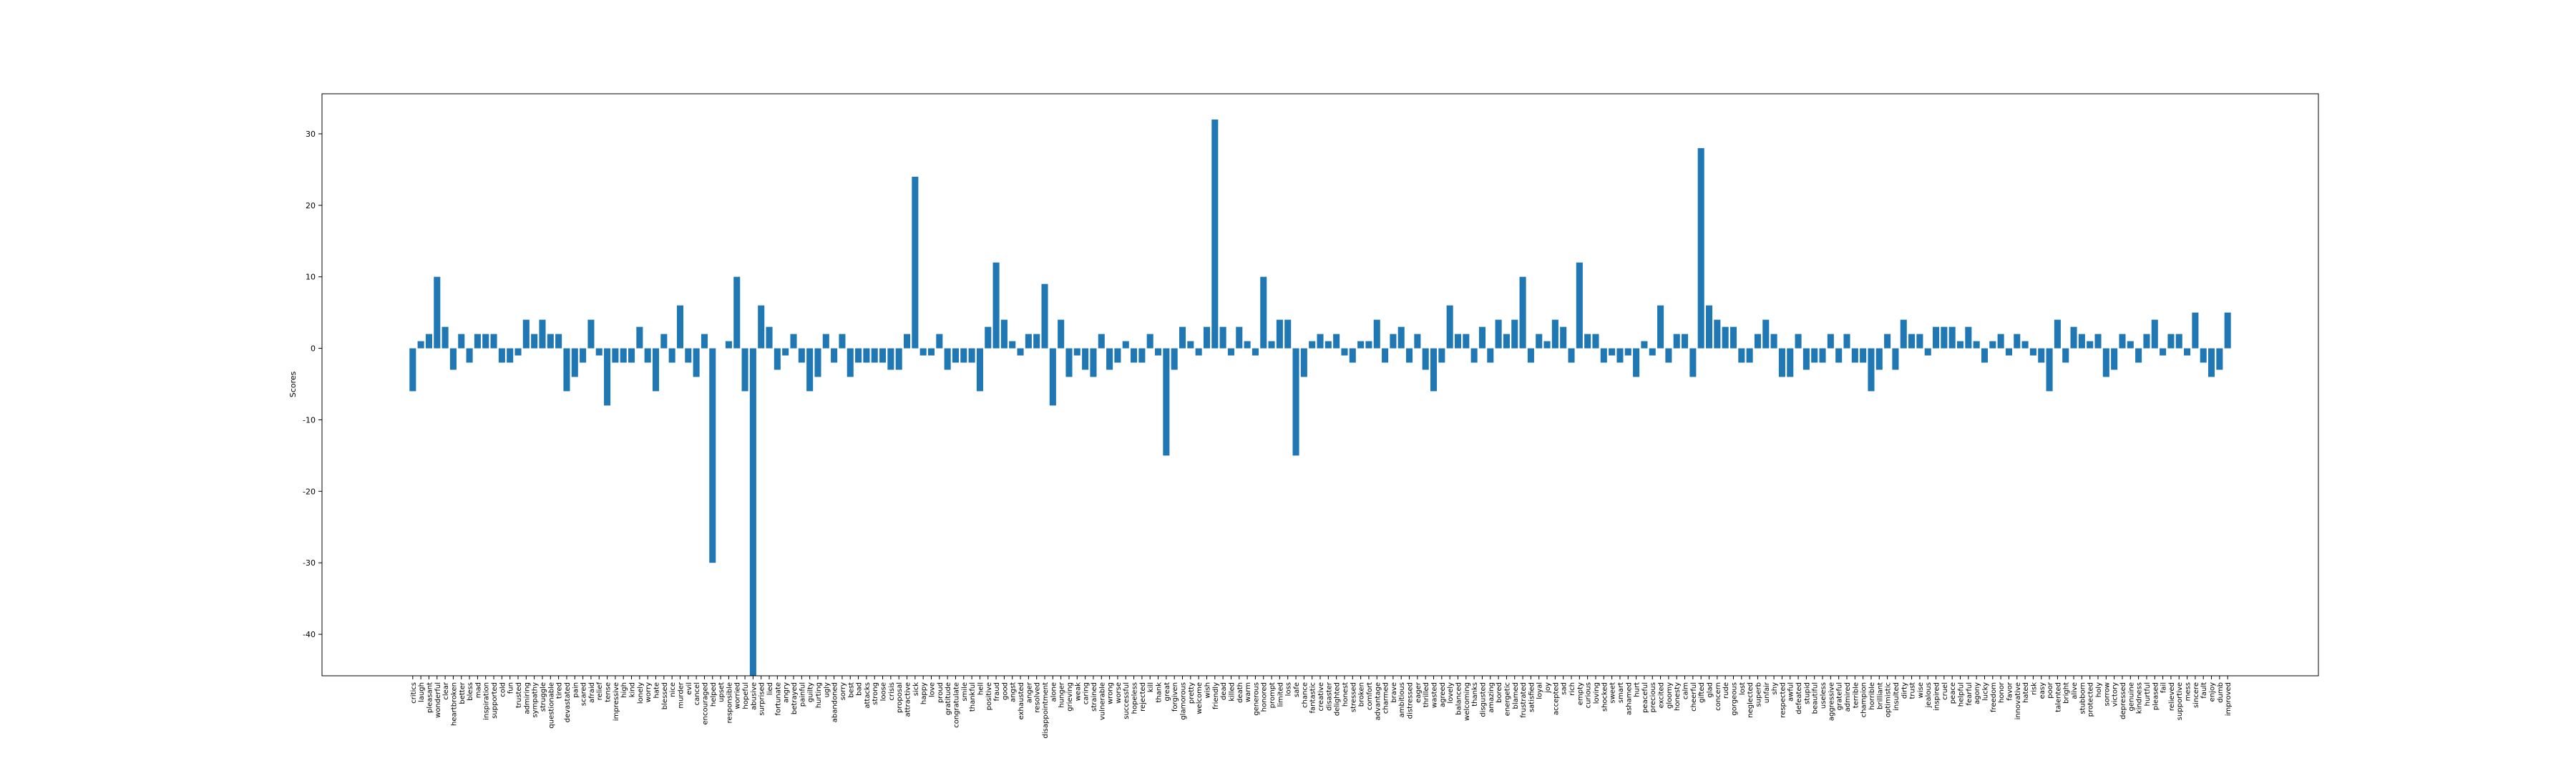 The height and width of the screenshot is (776, 2576). I want to click on x-tick-label: neglected, so click(1751, 700).